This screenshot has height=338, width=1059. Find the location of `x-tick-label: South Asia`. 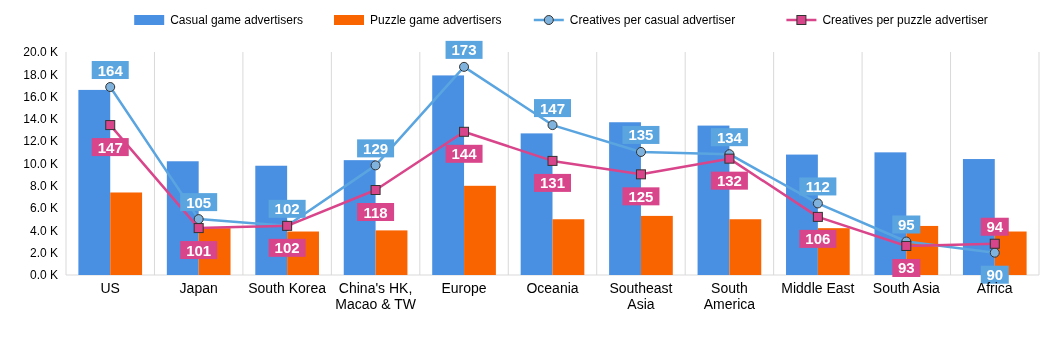

x-tick-label: South Asia is located at coordinates (906, 288).